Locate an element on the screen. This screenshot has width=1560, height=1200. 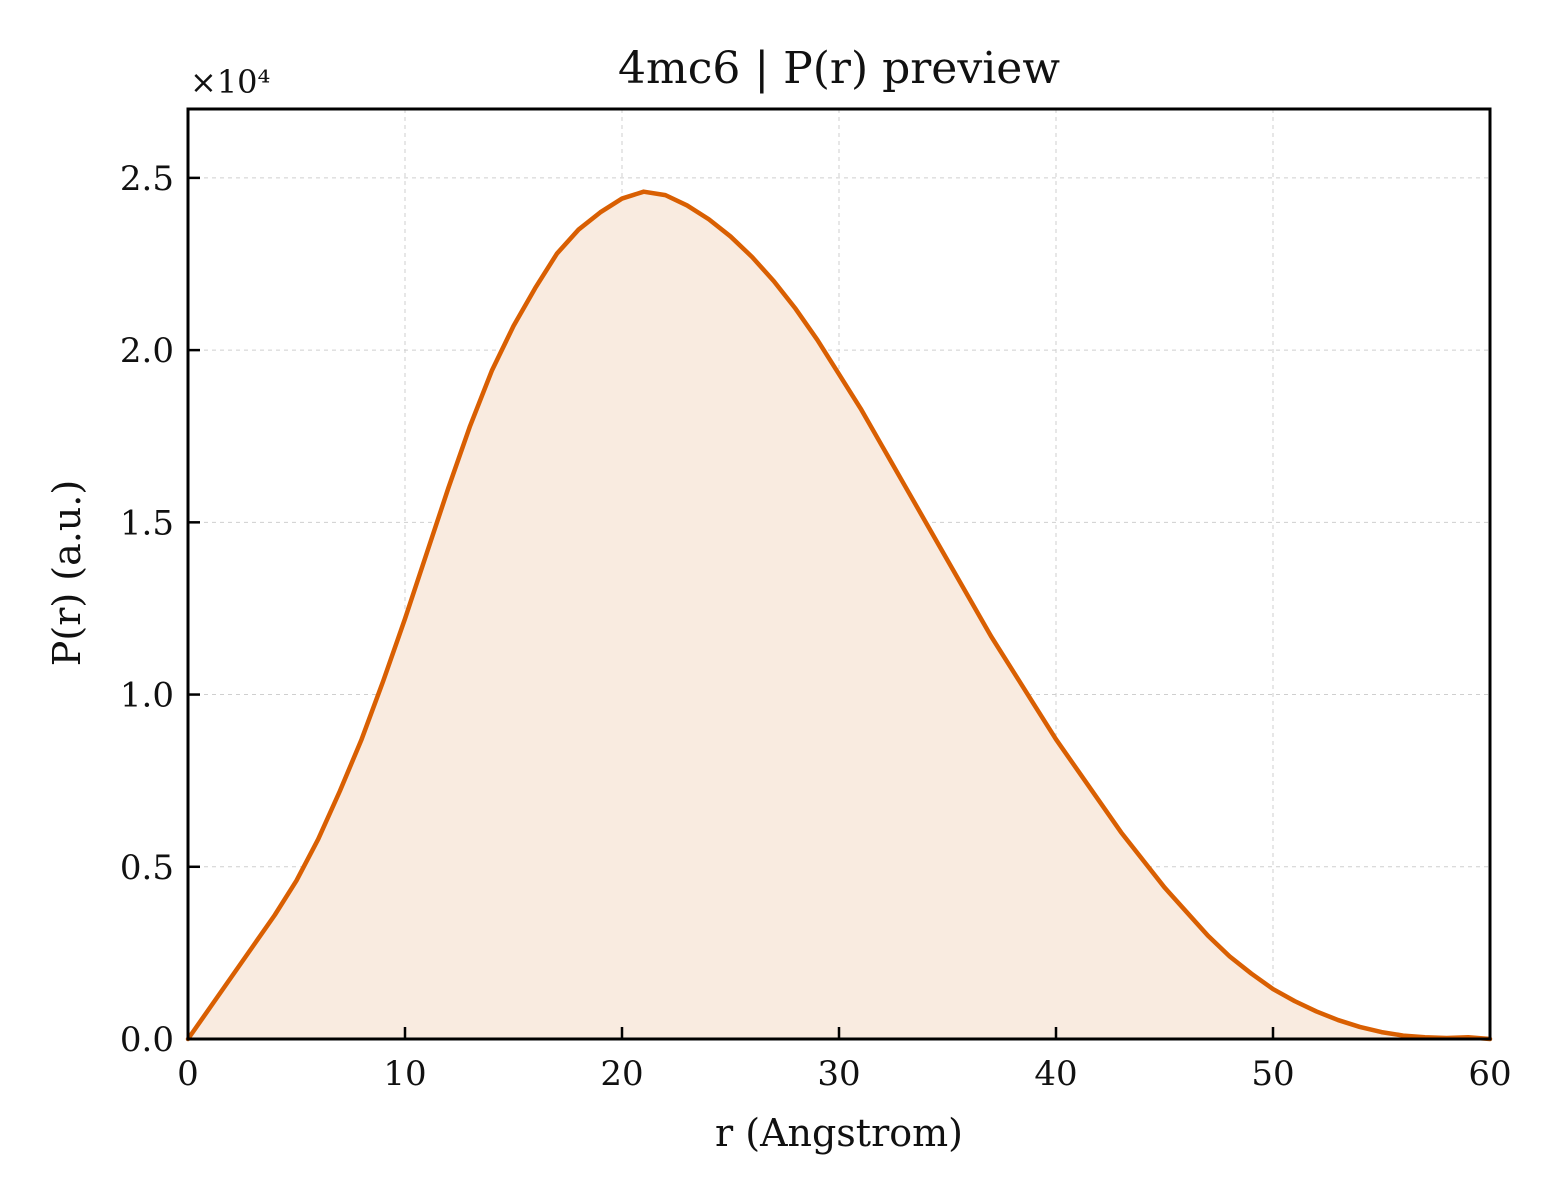
x-tick-label: 20 is located at coordinates (621, 1074).